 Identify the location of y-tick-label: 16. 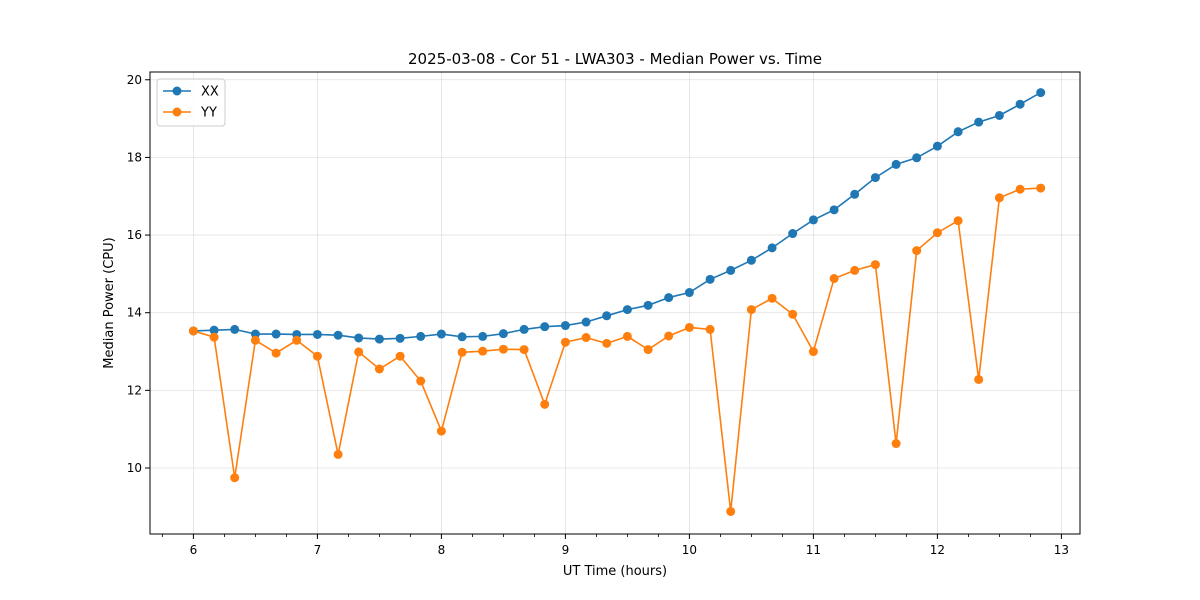
(134, 235).